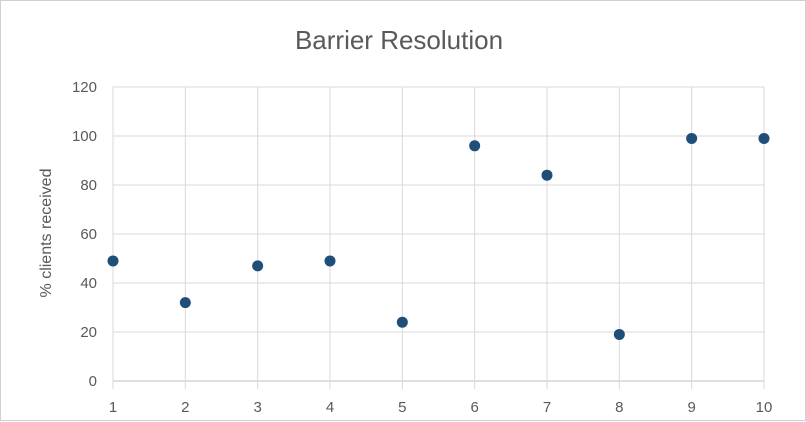 This screenshot has height=422, width=806. I want to click on y-tick-label: 60, so click(88, 234).